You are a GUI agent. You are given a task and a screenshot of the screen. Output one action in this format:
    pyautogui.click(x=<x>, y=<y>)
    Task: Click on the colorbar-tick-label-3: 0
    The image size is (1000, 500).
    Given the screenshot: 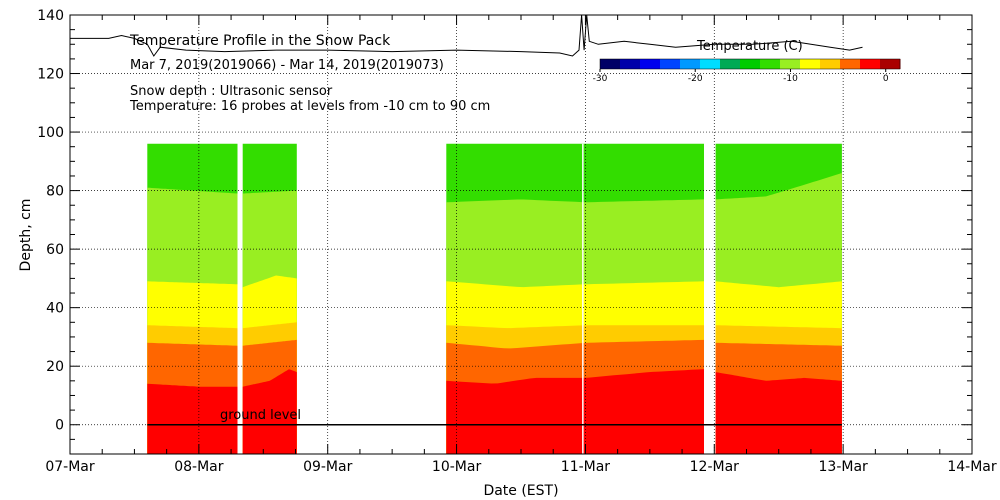 What is the action you would take?
    pyautogui.click(x=886, y=79)
    